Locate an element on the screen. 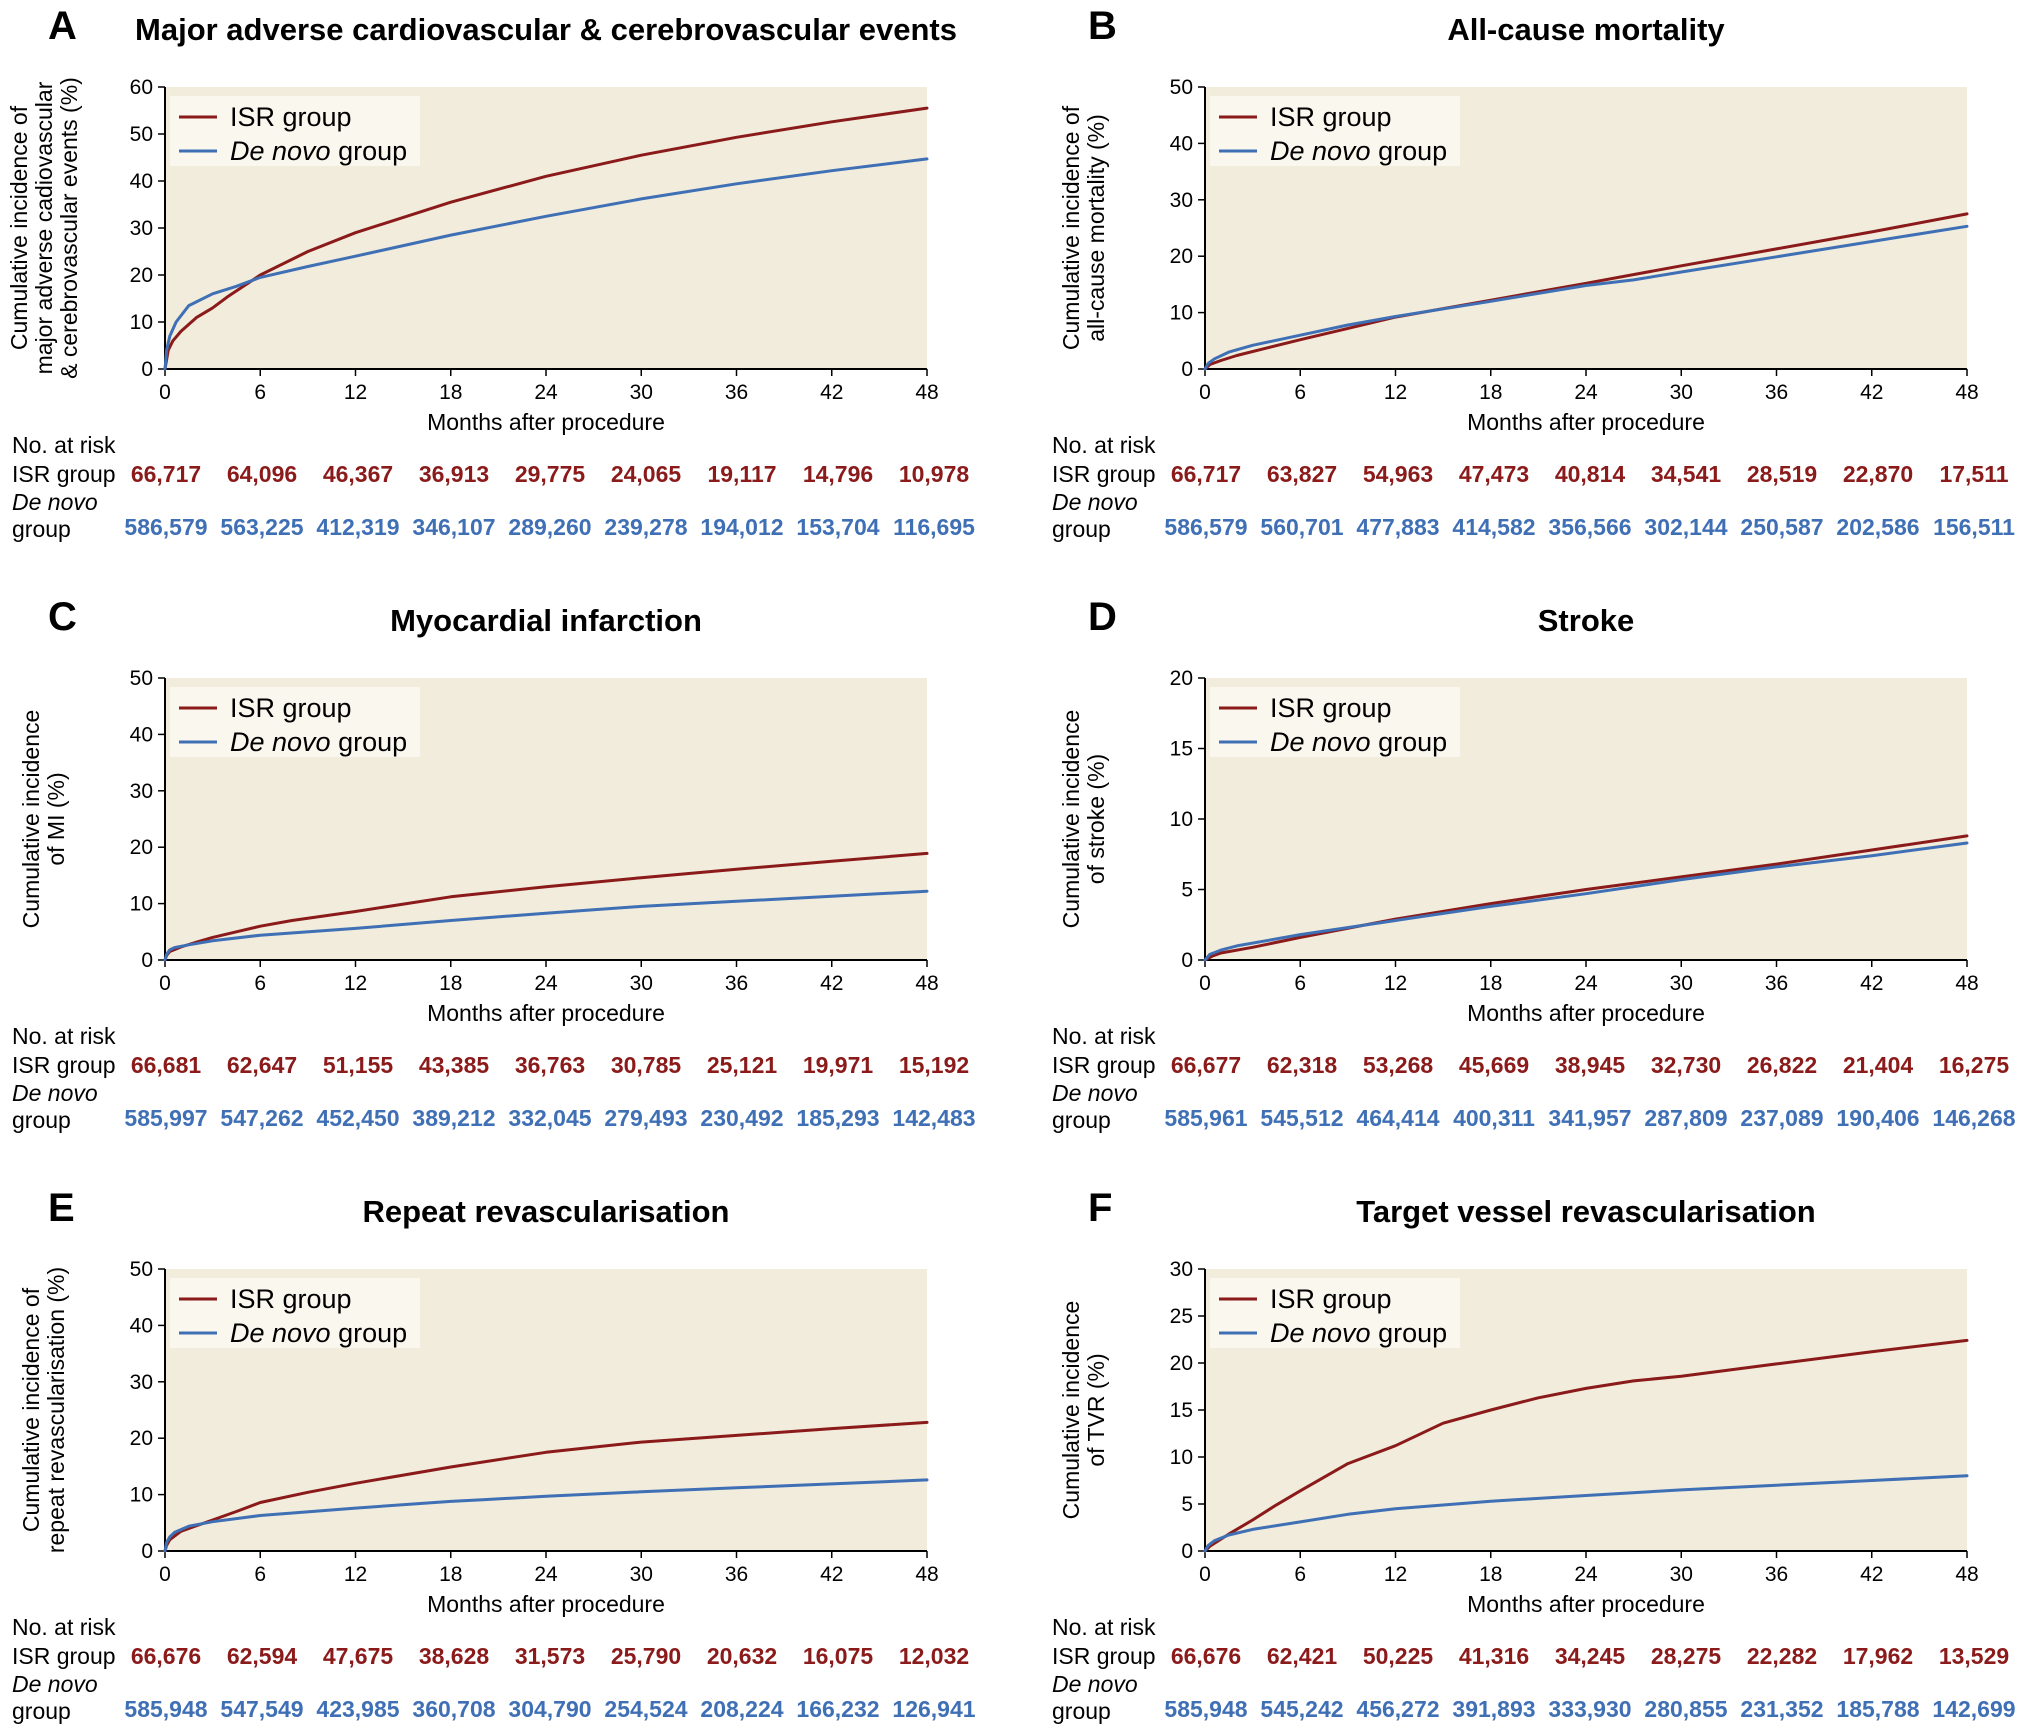 This screenshot has width=2017, height=1729. at-risk-isr-value: 17,511 is located at coordinates (1973, 474).